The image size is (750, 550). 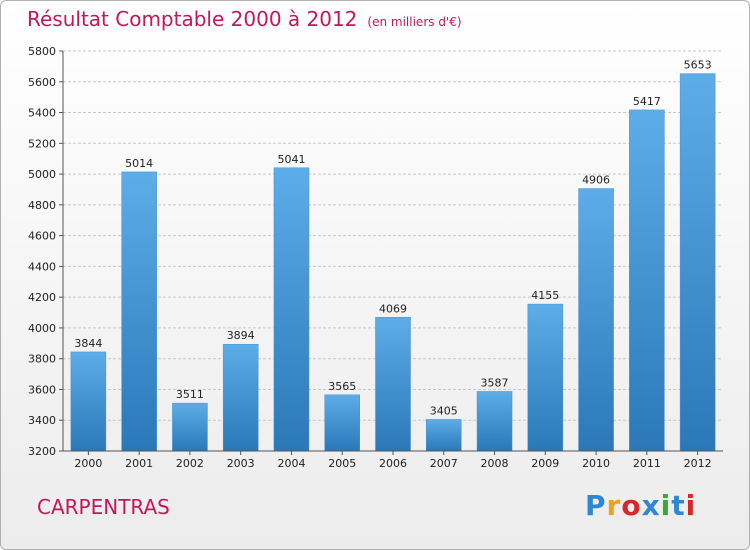 What do you see at coordinates (42, 174) in the screenshot?
I see `y-tick-label: 5000` at bounding box center [42, 174].